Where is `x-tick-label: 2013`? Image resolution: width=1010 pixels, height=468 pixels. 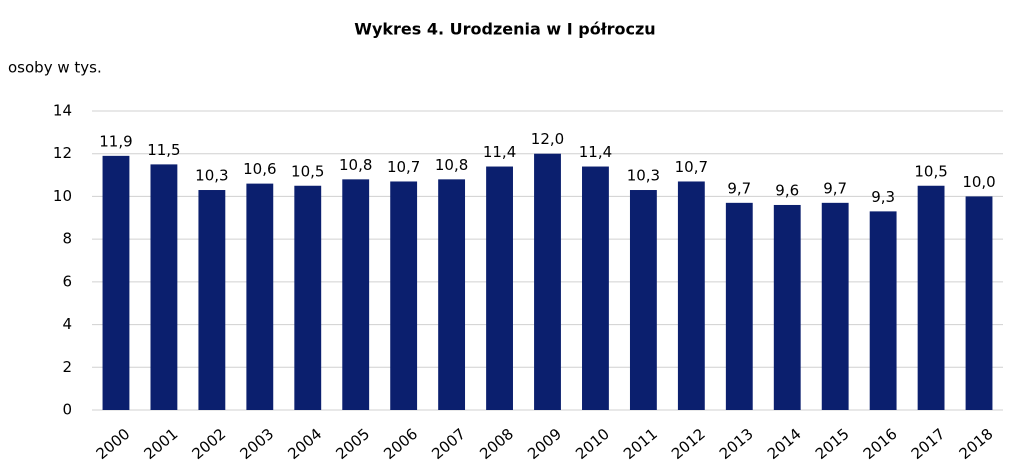 x-tick-label: 2013 is located at coordinates (736, 444).